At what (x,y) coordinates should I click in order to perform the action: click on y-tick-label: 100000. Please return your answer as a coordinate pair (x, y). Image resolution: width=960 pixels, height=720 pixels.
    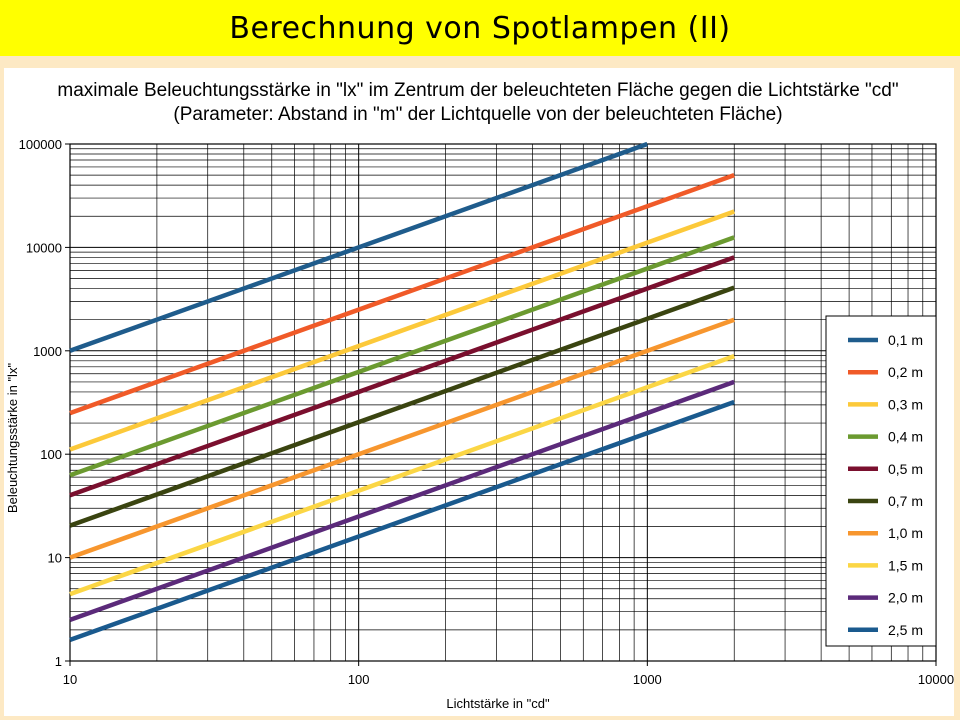
    Looking at the image, I should click on (40, 144).